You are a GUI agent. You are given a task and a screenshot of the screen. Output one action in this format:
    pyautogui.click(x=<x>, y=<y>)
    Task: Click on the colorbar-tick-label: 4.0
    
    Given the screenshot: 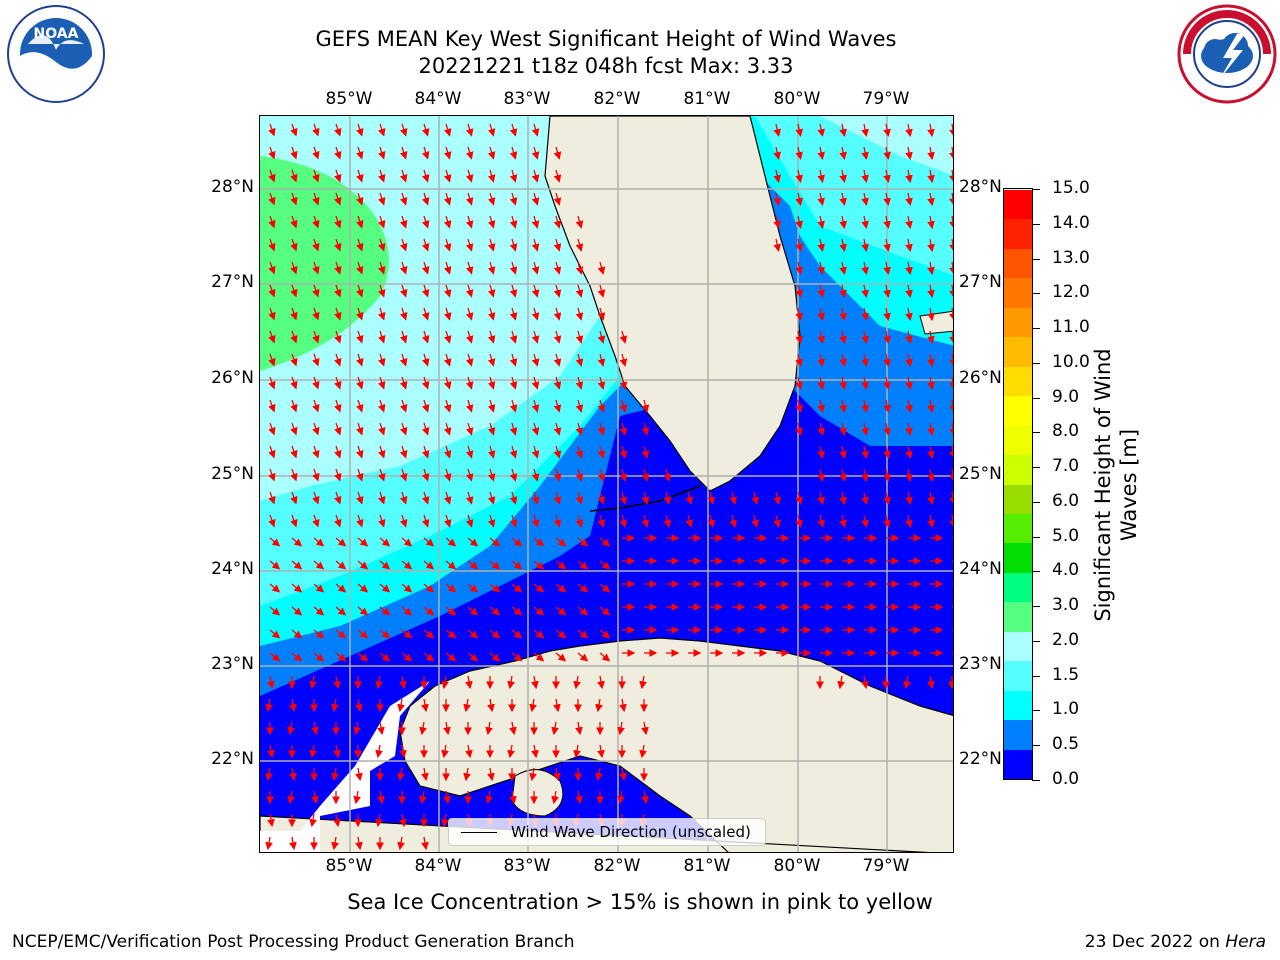 What is the action you would take?
    pyautogui.click(x=1066, y=570)
    